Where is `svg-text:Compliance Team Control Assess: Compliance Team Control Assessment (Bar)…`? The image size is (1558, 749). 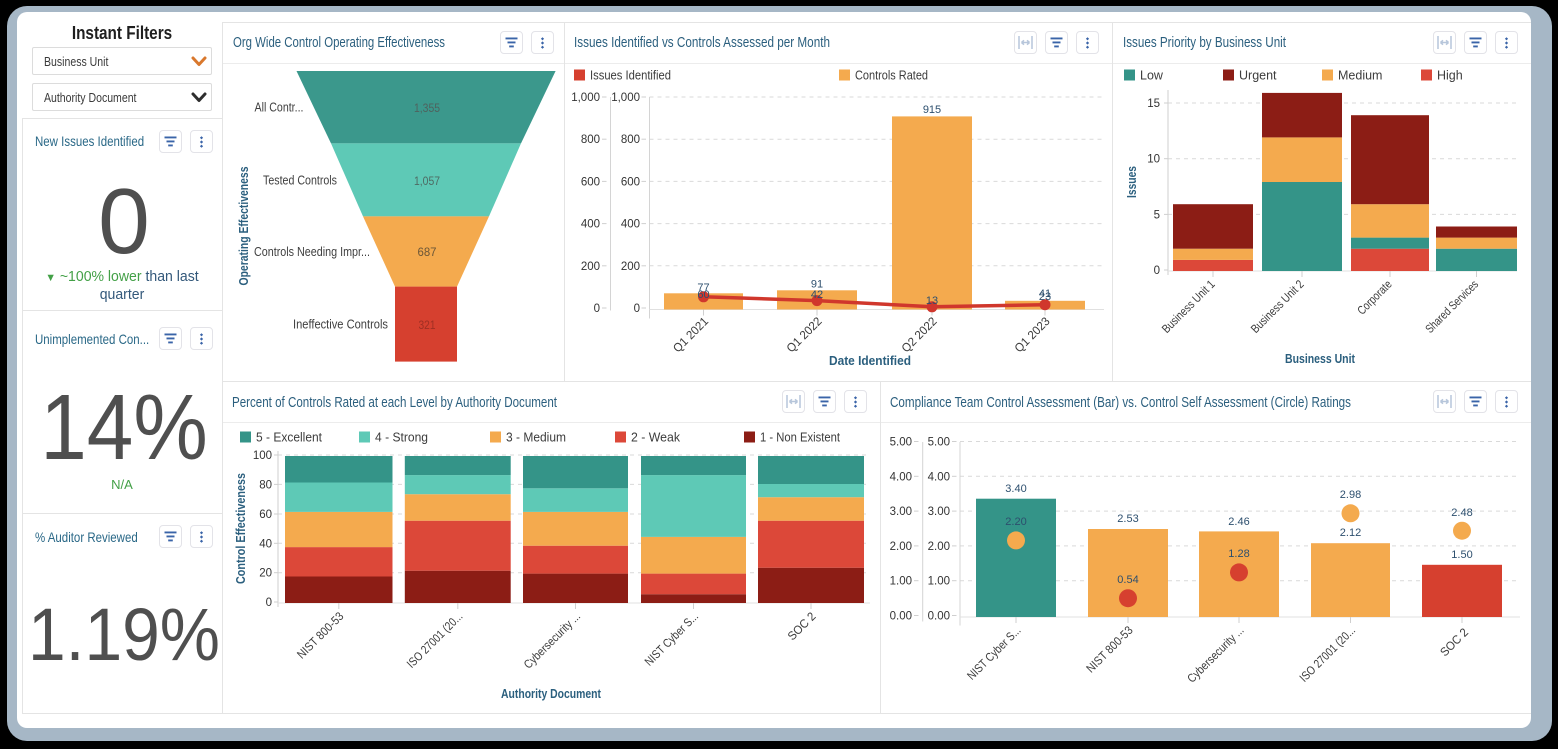
svg-text:Compliance Team Control Assess: Compliance Team Control Assessment (Bar)… is located at coordinates (1120, 402).